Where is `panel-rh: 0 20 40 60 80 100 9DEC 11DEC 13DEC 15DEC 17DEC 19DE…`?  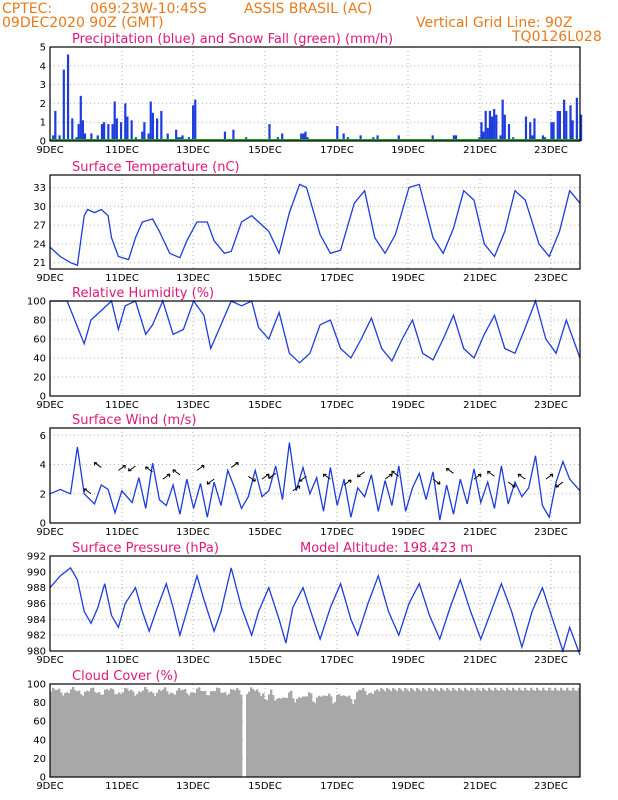
panel-rh: 0 20 40 60 80 100 9DEC 11DEC 13DEC 15DEC 17DEC 19DE… is located at coordinates (304, 348).